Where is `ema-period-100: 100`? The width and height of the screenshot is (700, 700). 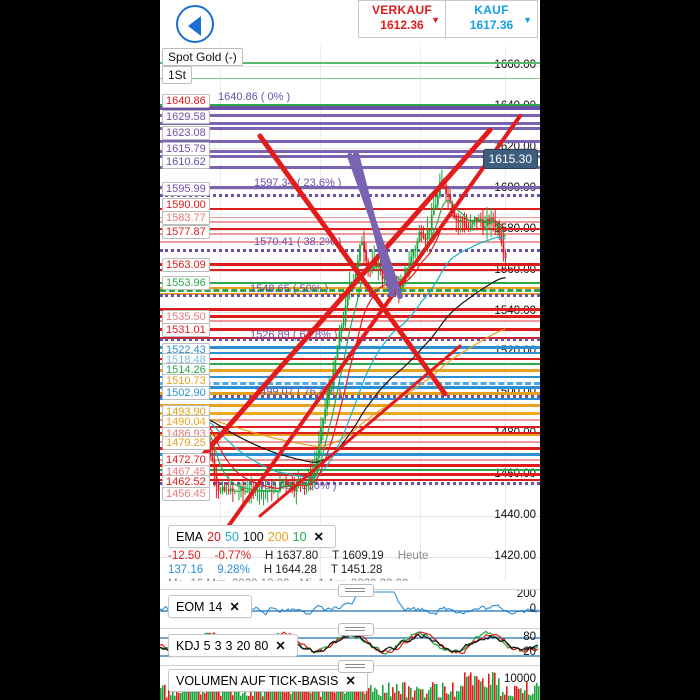
ema-period-100: 100 is located at coordinates (253, 537).